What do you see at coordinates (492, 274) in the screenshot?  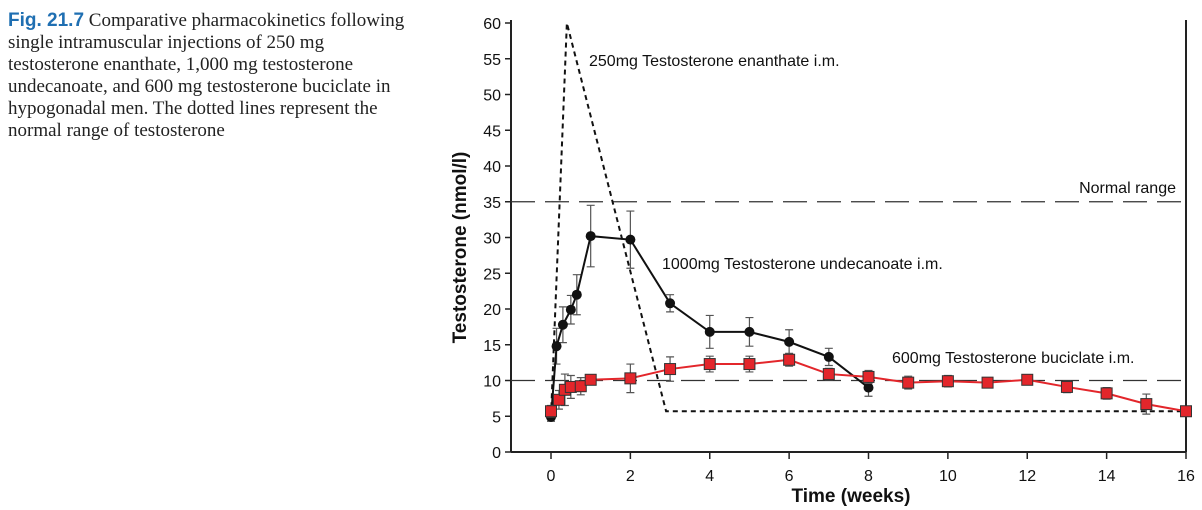 I see `y-tick-label: 25` at bounding box center [492, 274].